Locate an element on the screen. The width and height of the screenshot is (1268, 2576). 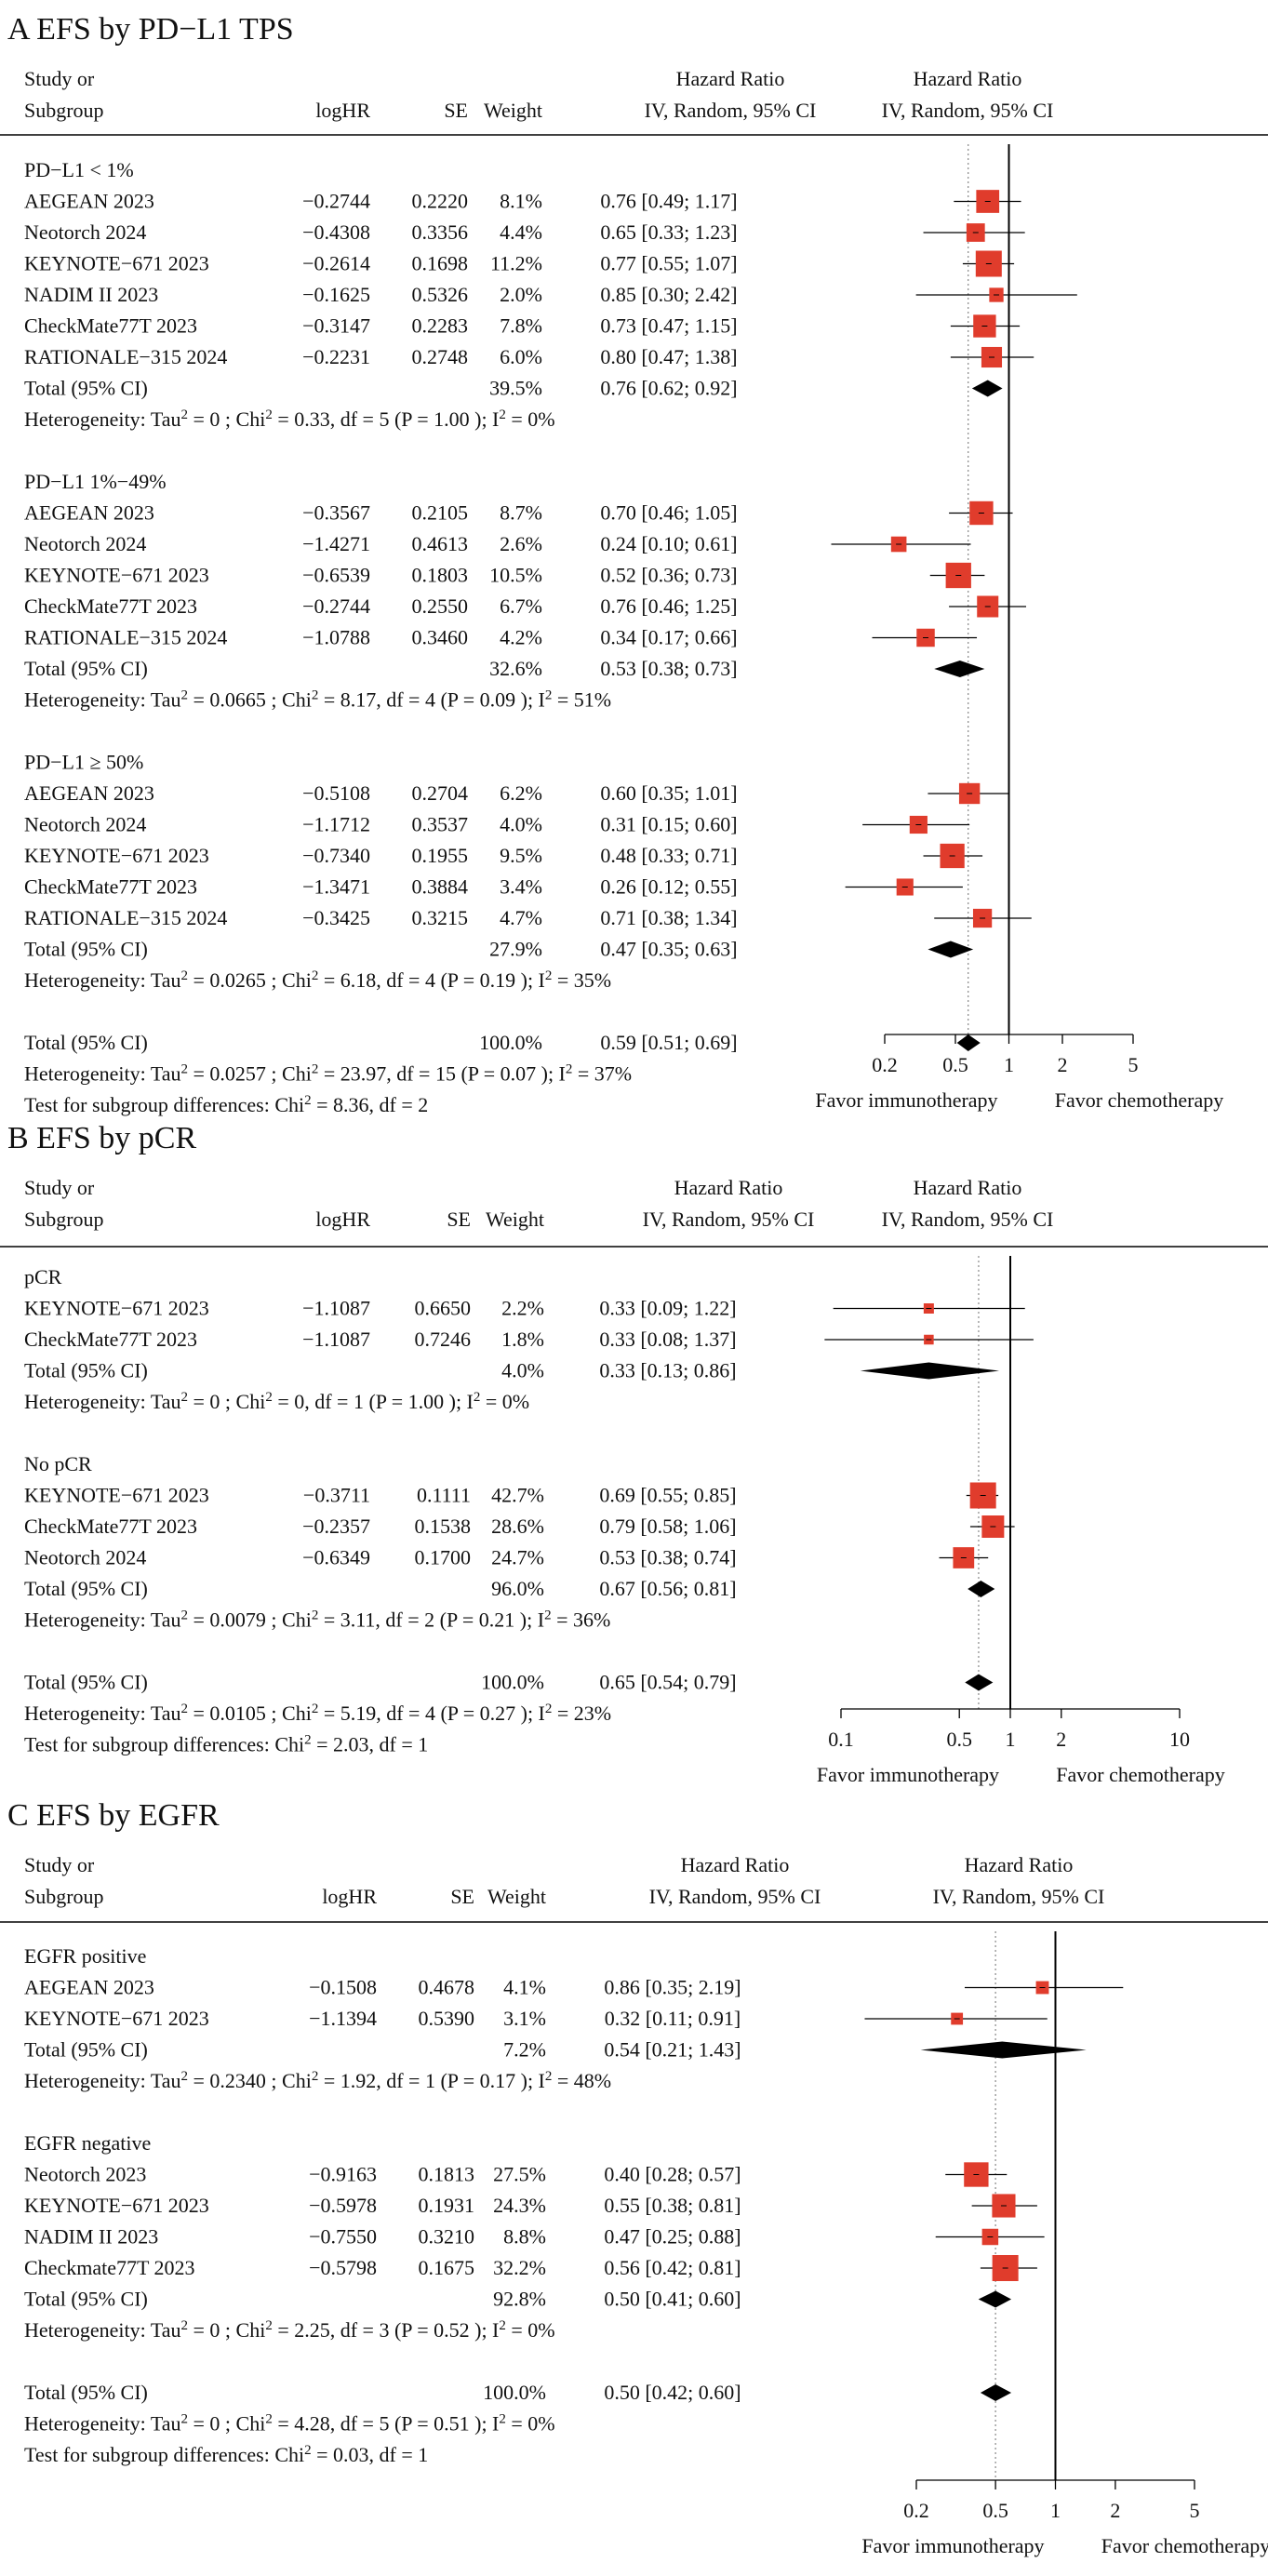
study-loghr: −0.2614 is located at coordinates (336, 263).